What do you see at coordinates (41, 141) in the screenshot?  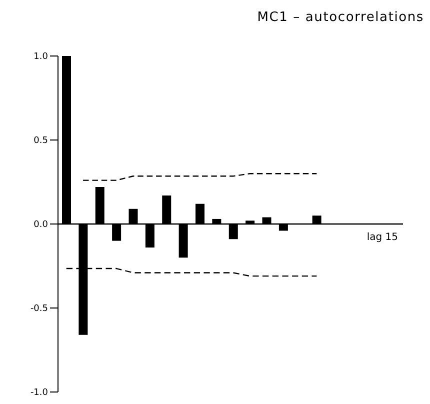 I see `y-tick-label: 0.5` at bounding box center [41, 141].